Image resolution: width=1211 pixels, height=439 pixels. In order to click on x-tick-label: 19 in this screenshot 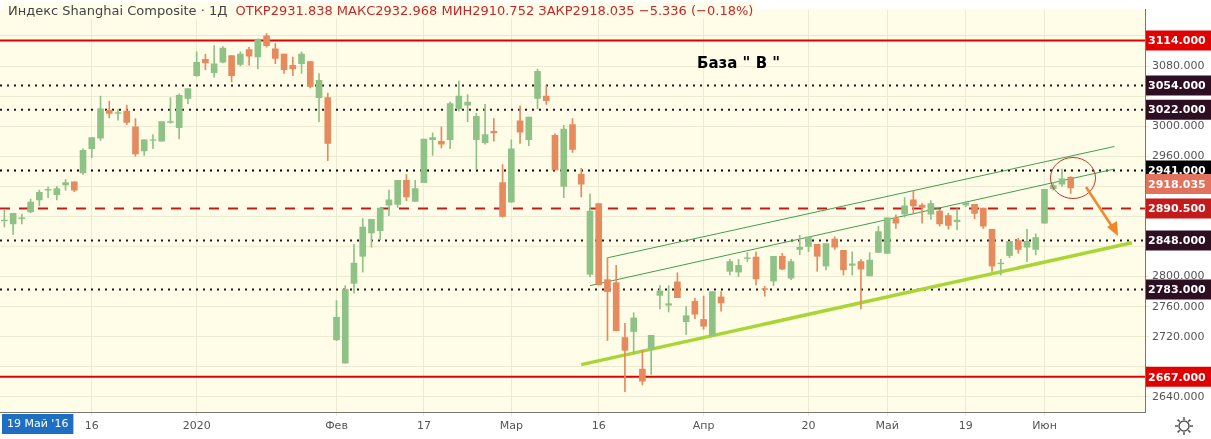, I will do `click(965, 426)`.